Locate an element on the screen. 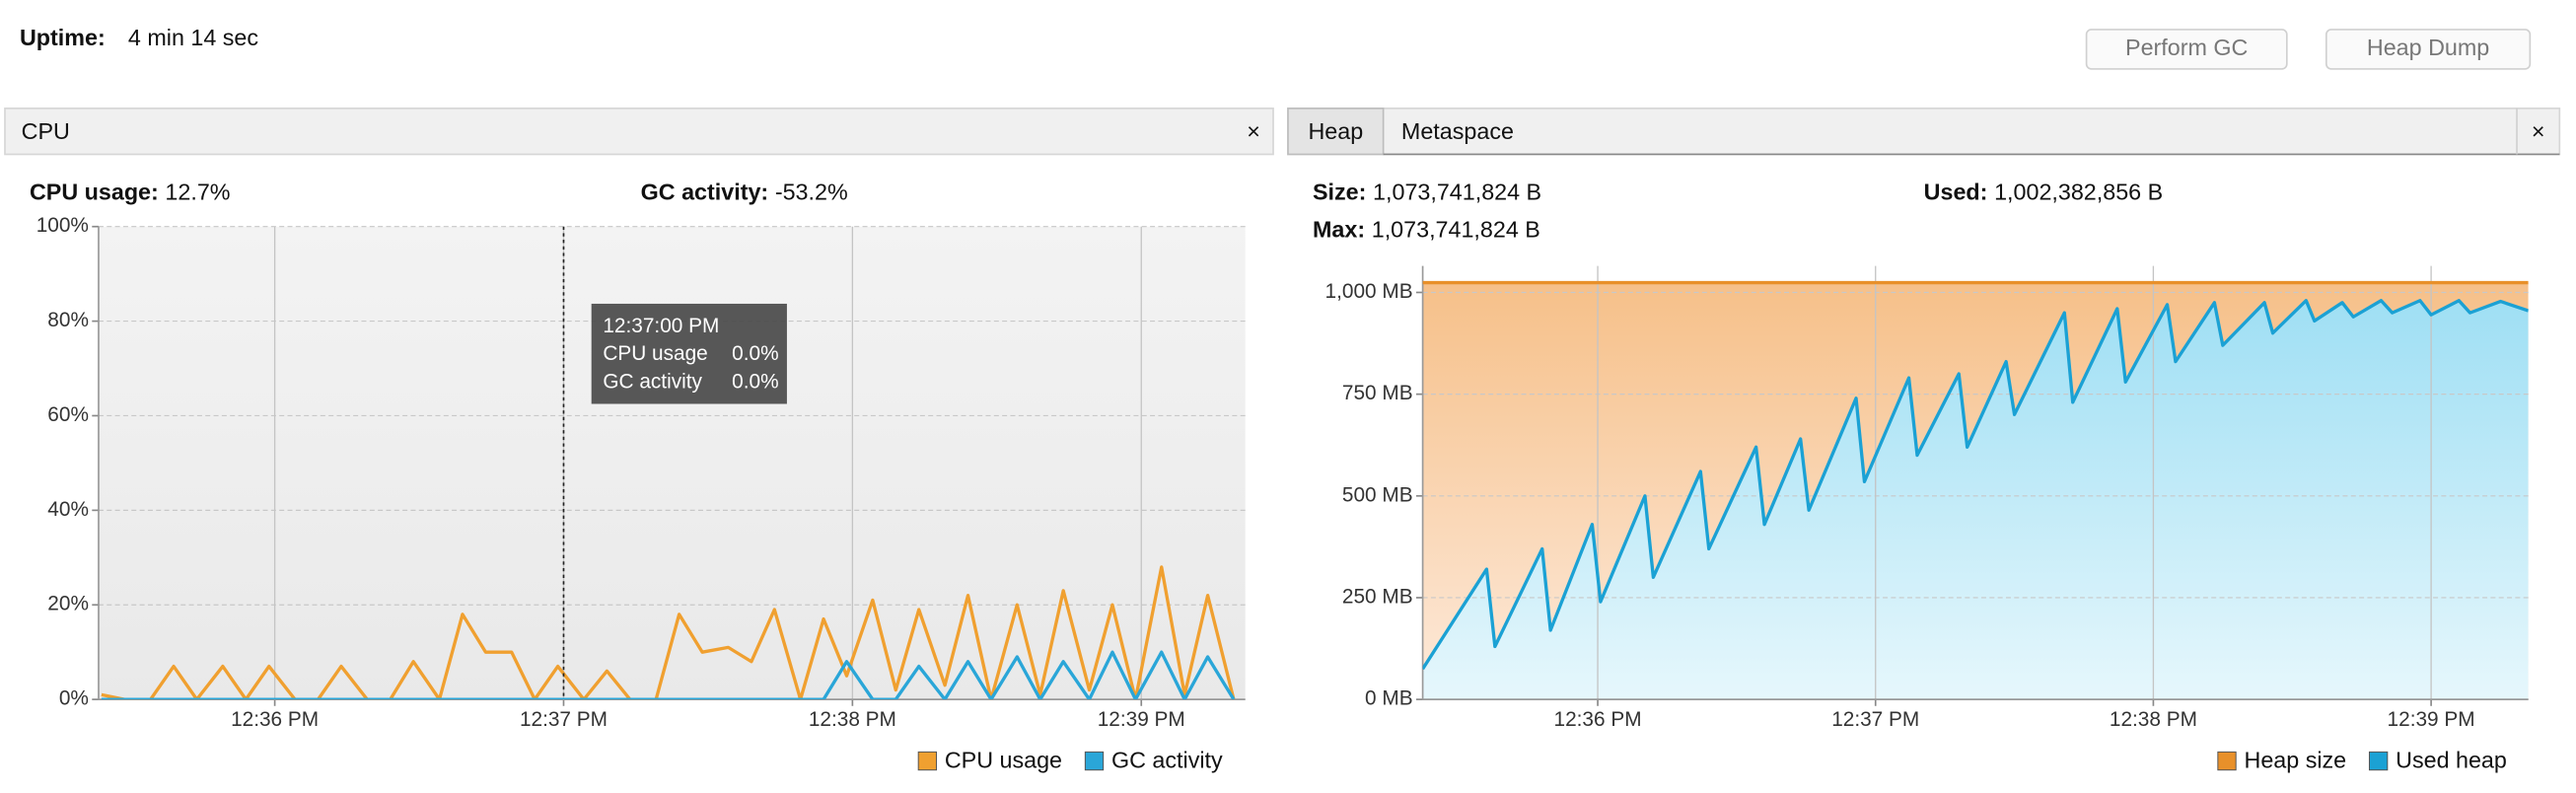  y-tick-label: 0 MB is located at coordinates (1389, 698).